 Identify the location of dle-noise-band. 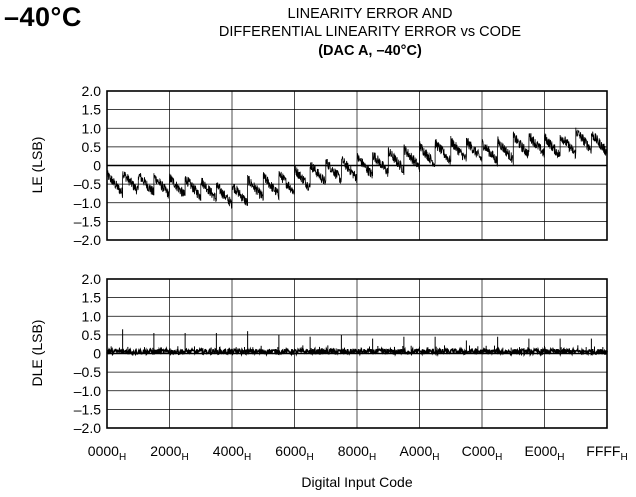
(357, 351).